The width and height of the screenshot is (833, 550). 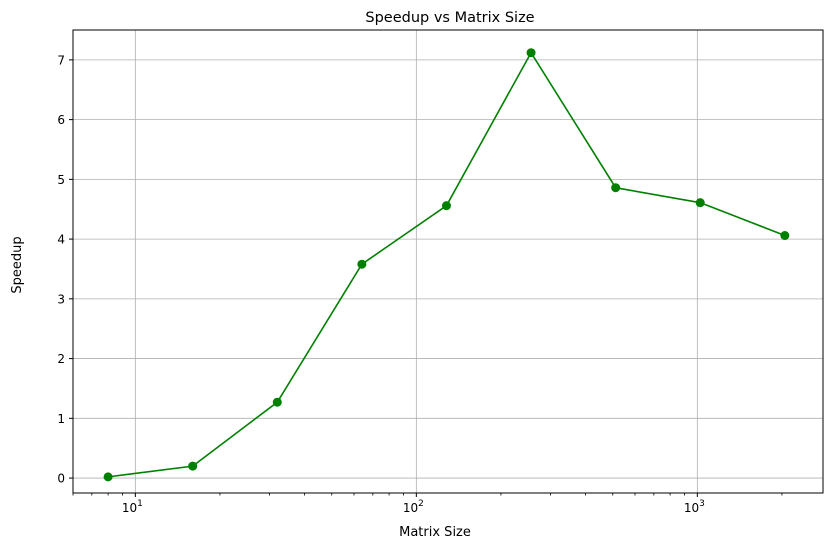 I want to click on y-tick-label: 6, so click(x=61, y=120).